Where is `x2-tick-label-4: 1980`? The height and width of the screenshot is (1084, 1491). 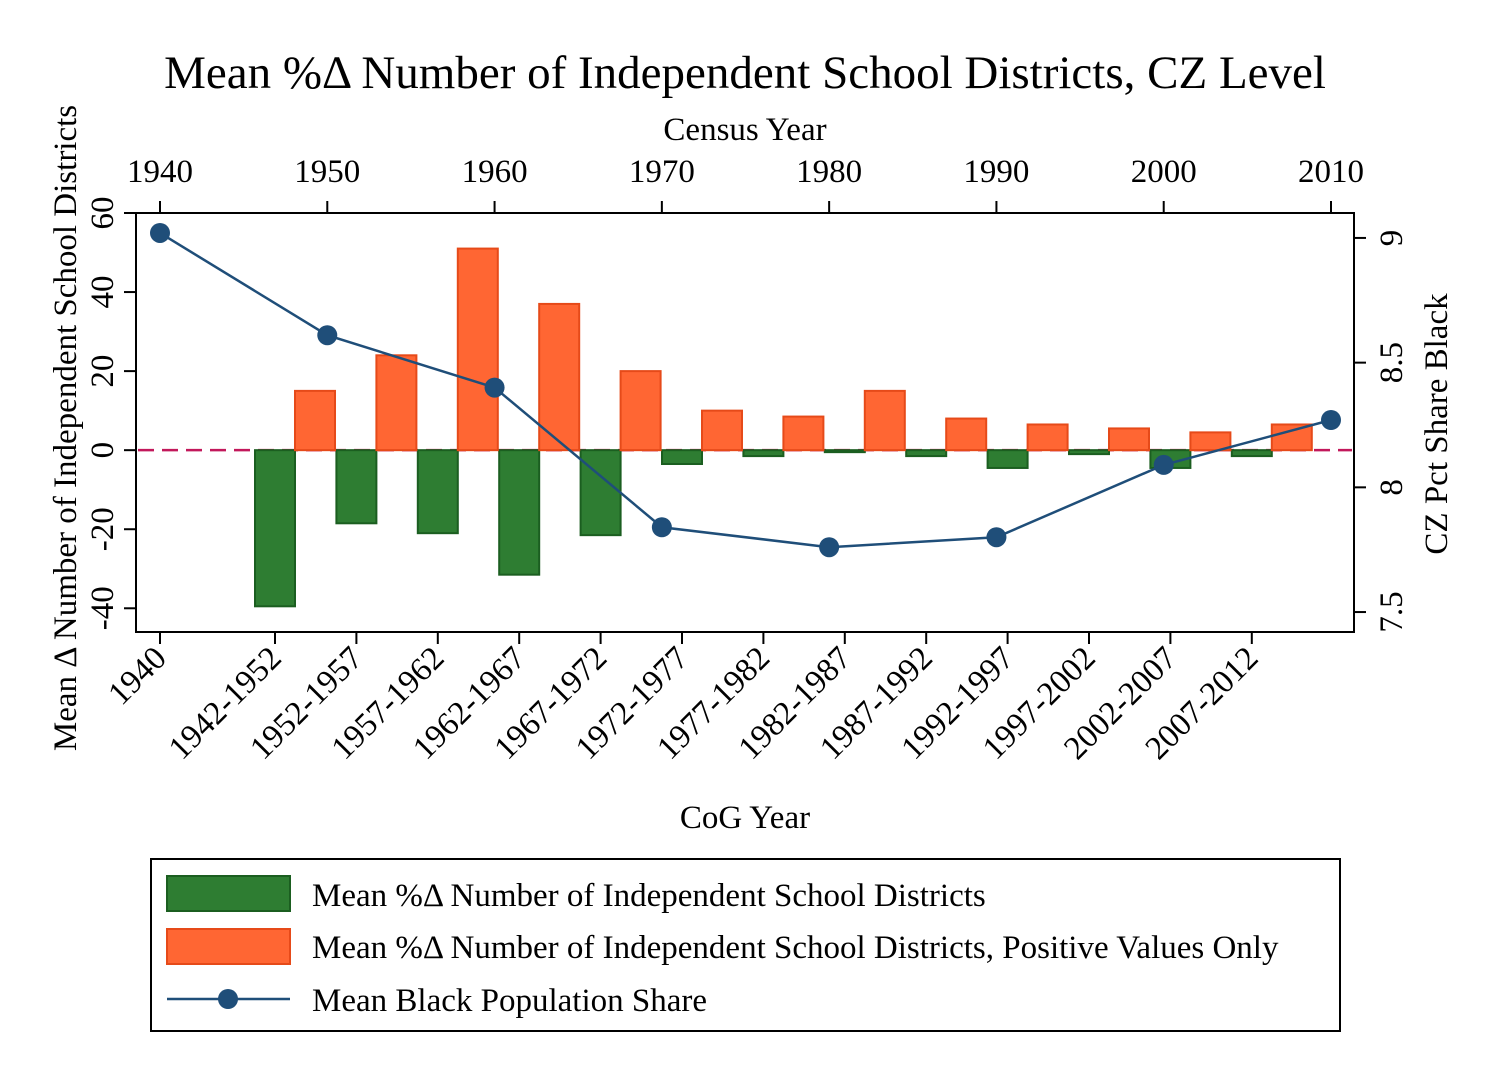 x2-tick-label-4: 1980 is located at coordinates (829, 172).